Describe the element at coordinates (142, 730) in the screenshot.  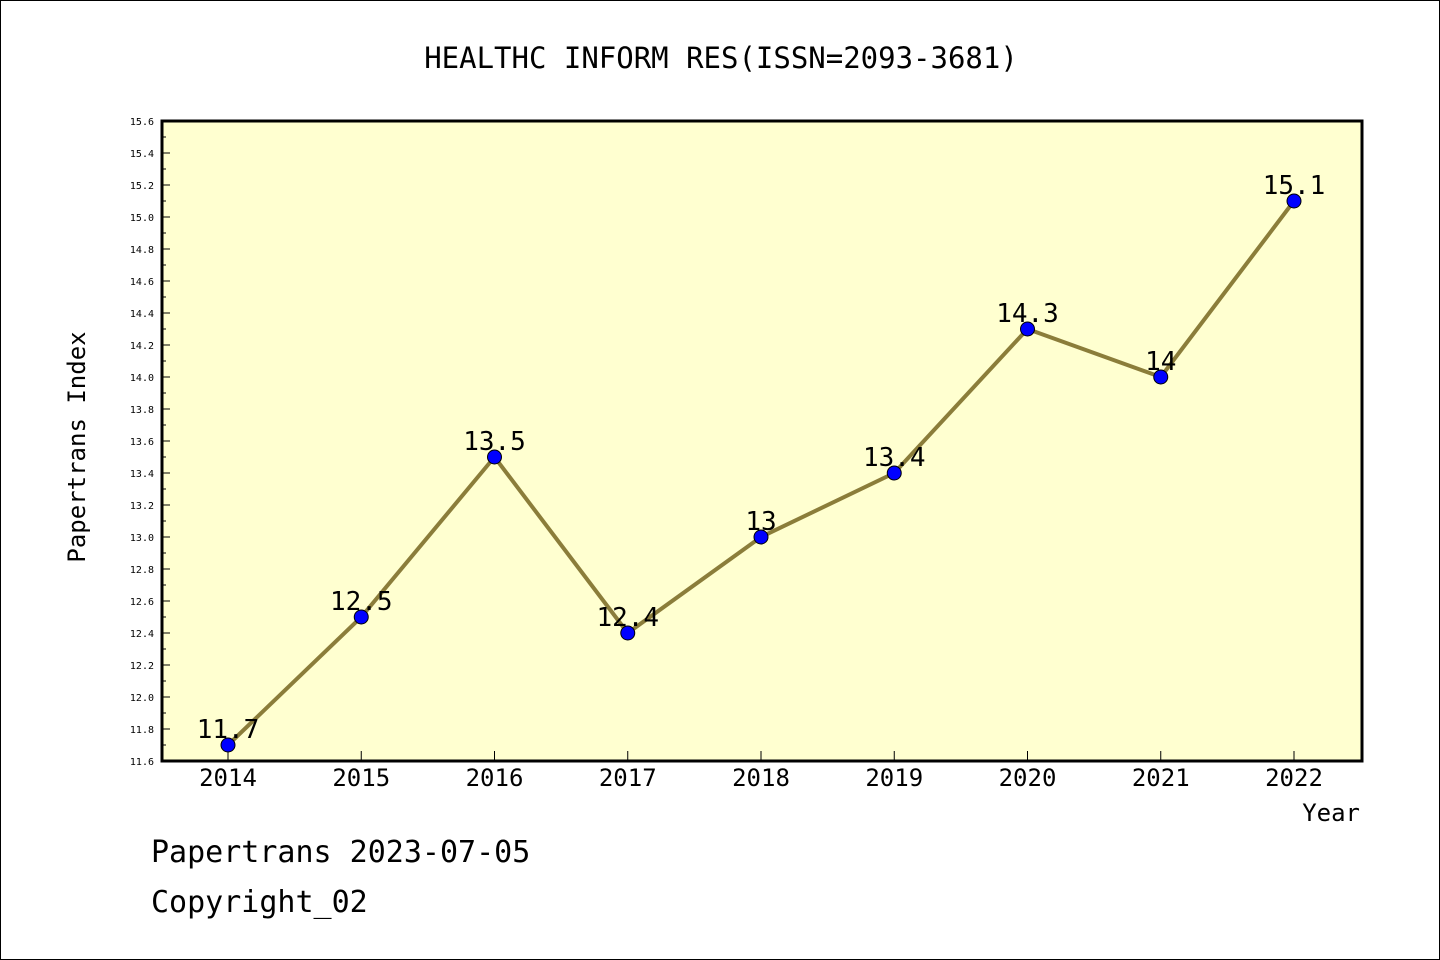
I see `y-tick-label: 11.8` at that location.